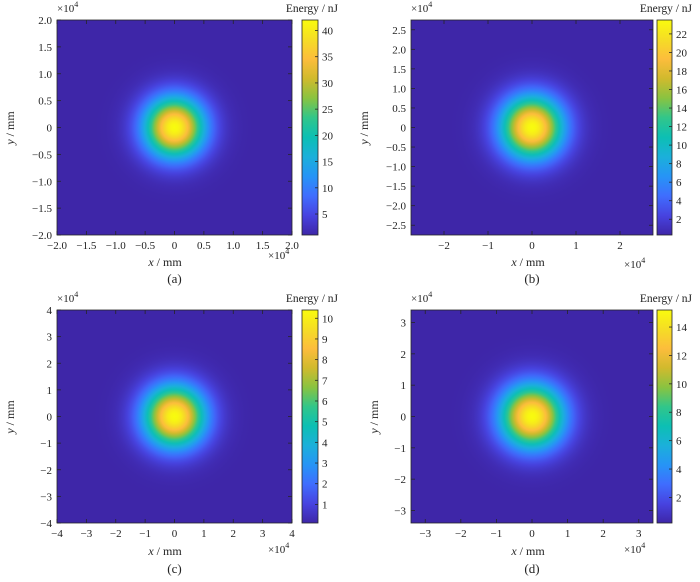 The height and width of the screenshot is (582, 700). What do you see at coordinates (531, 568) in the screenshot?
I see `panel-caption: (d)` at bounding box center [531, 568].